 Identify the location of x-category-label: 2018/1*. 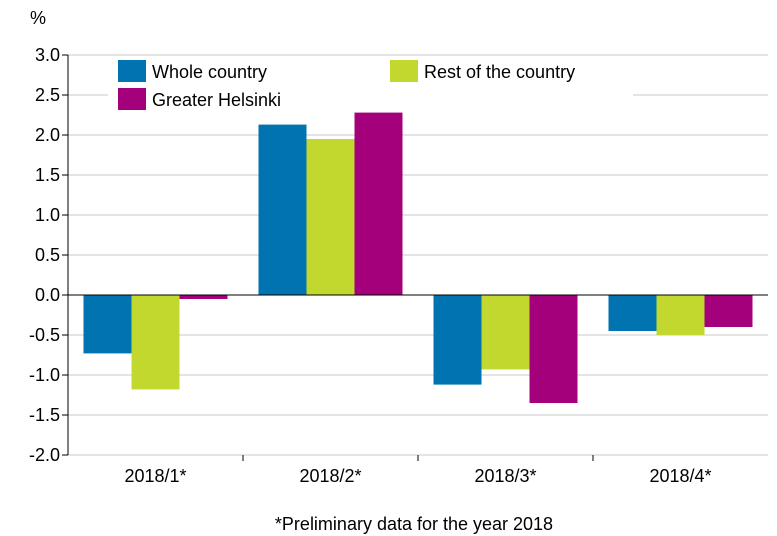
(155, 476).